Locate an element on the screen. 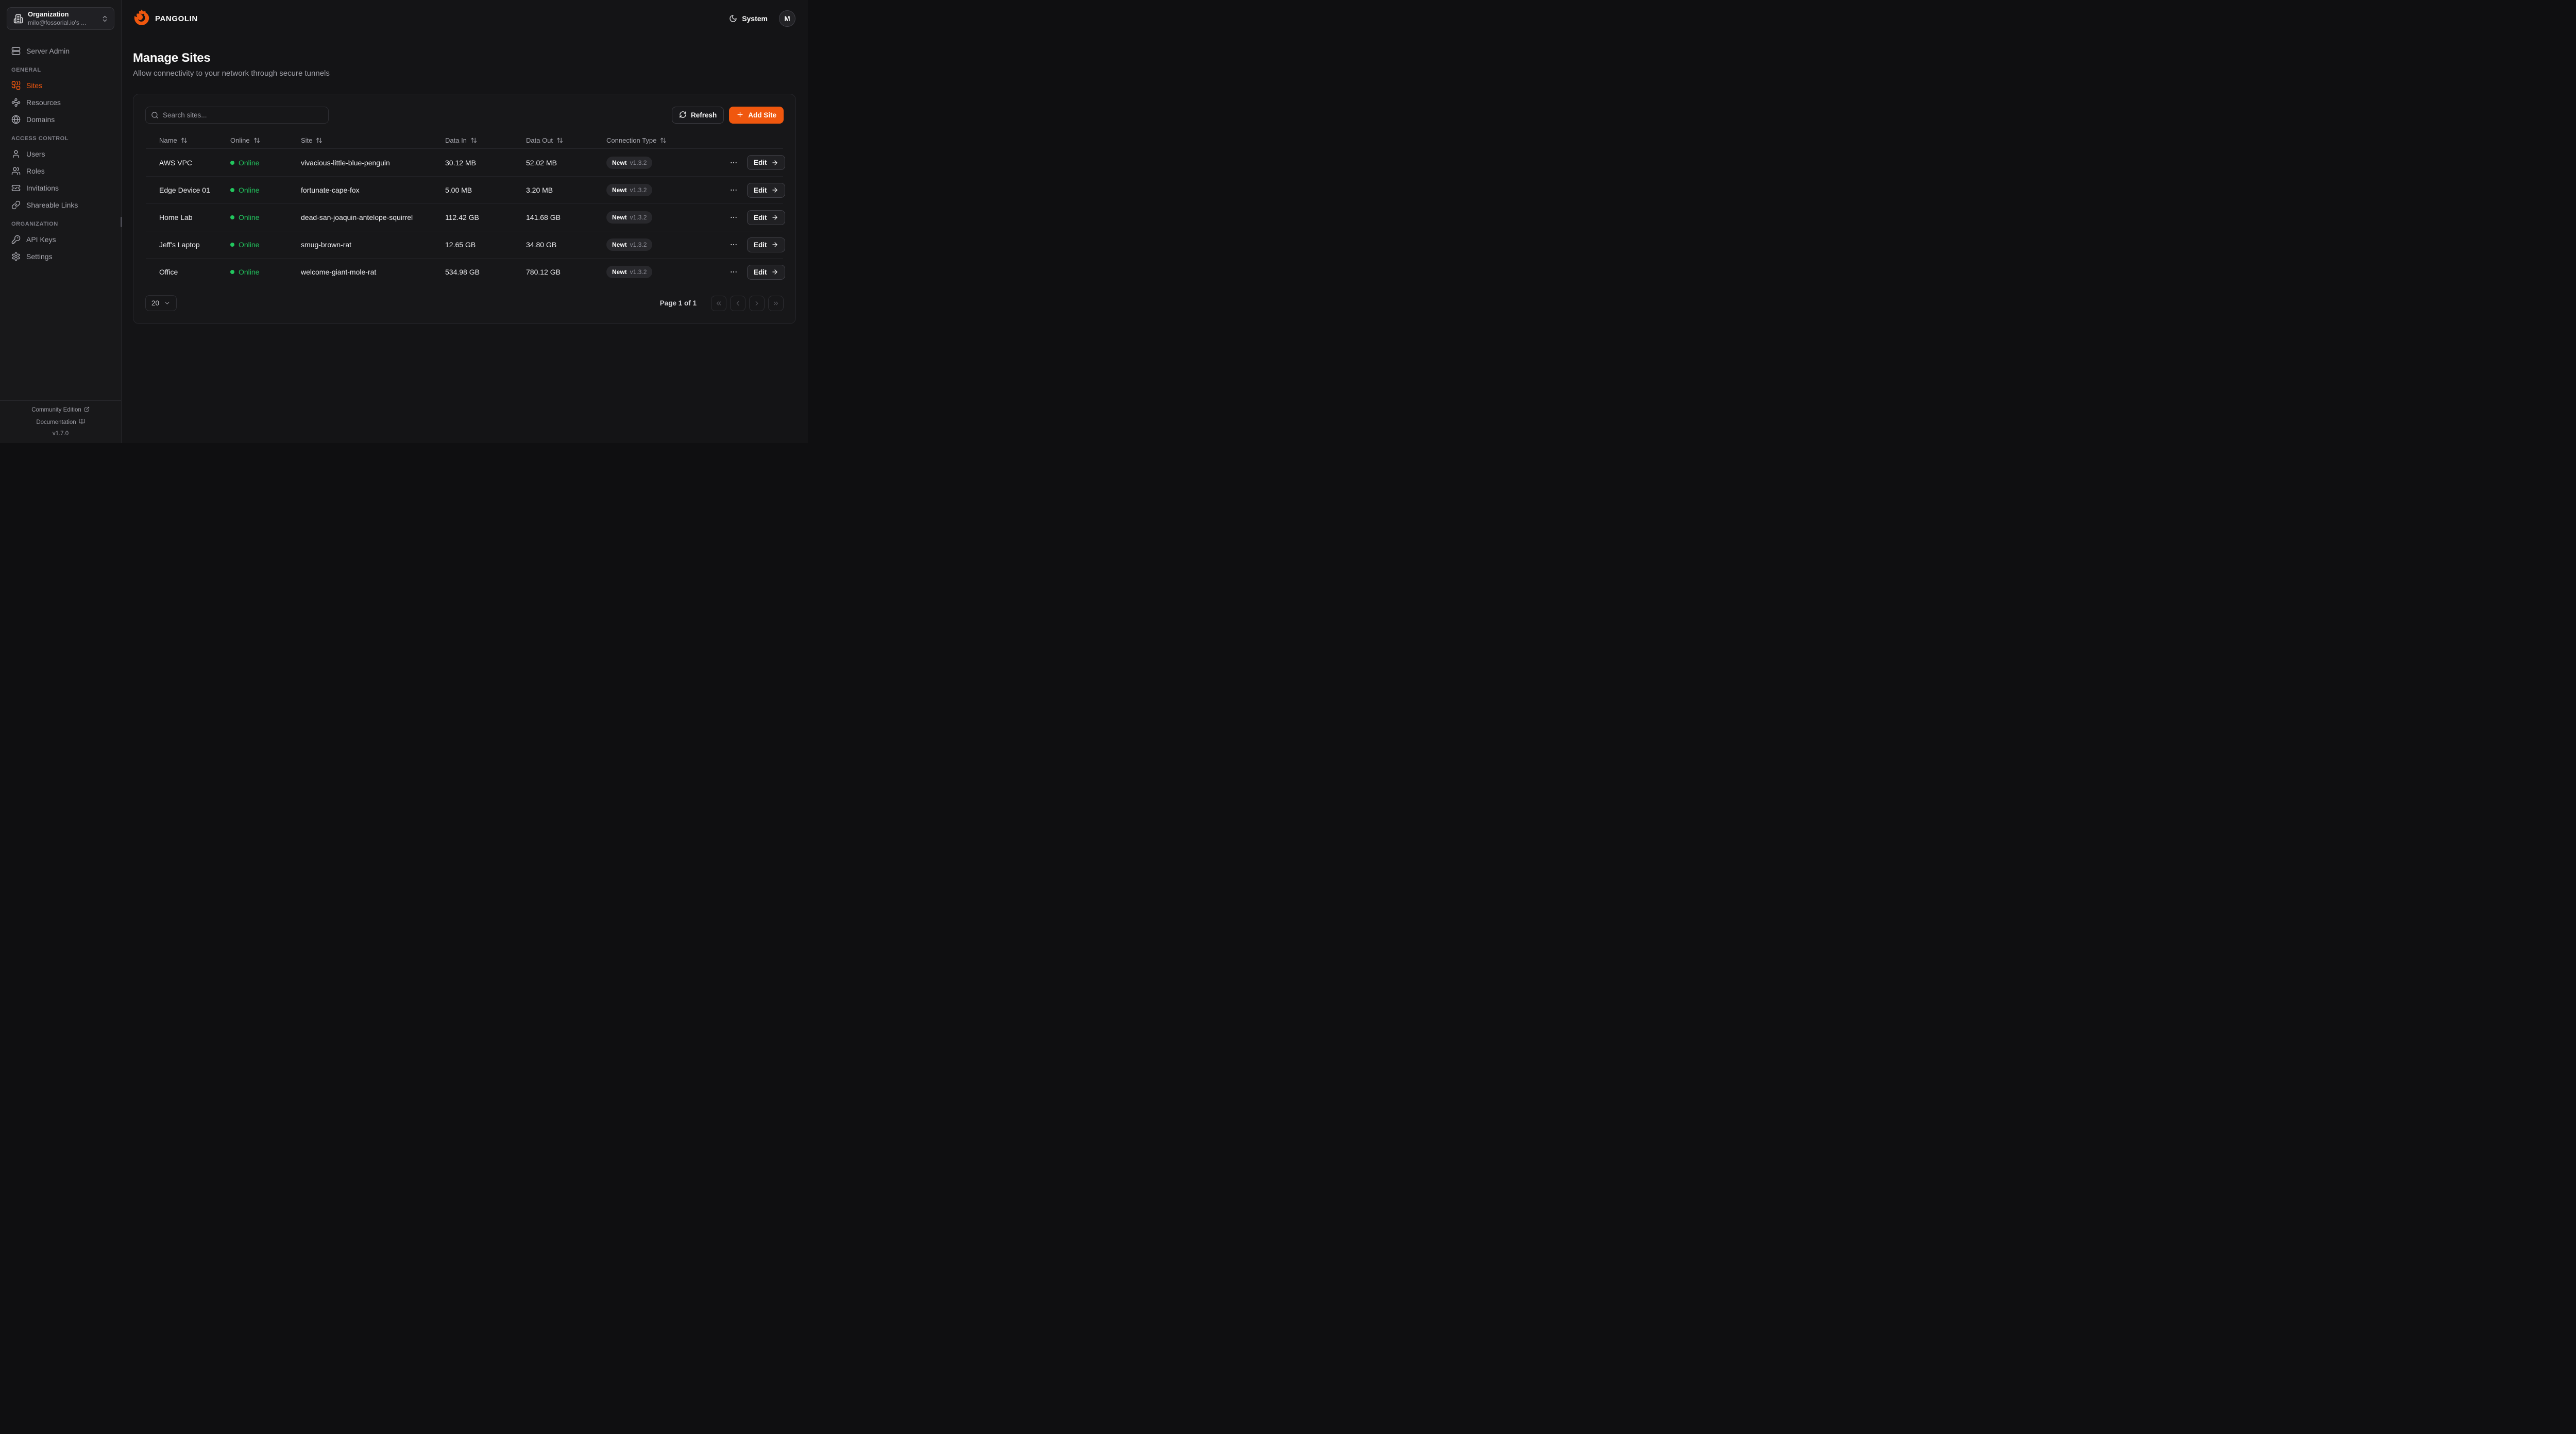  column-header-data-in: Data In is located at coordinates (485, 140).